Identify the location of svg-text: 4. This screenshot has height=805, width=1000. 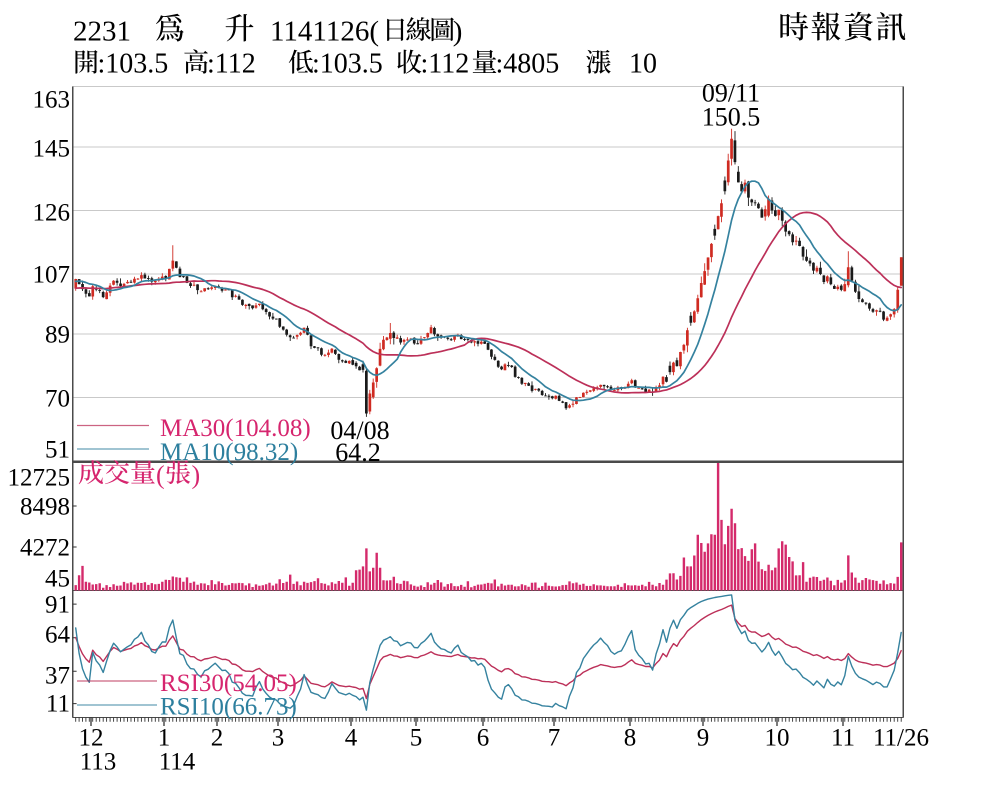
(351, 738).